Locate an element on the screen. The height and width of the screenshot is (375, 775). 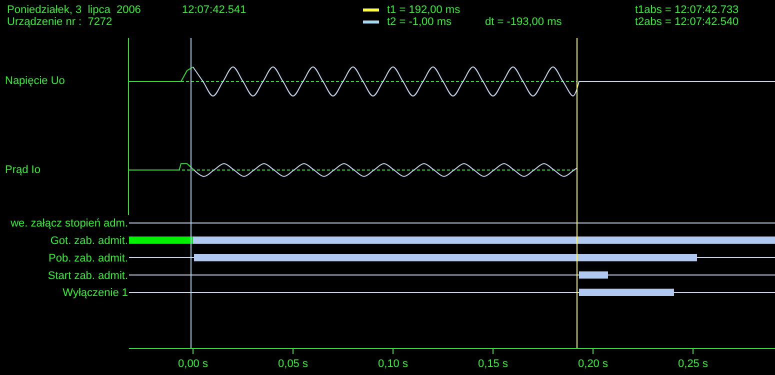
text: Urządzenie nr : 7272 is located at coordinates (59, 22).